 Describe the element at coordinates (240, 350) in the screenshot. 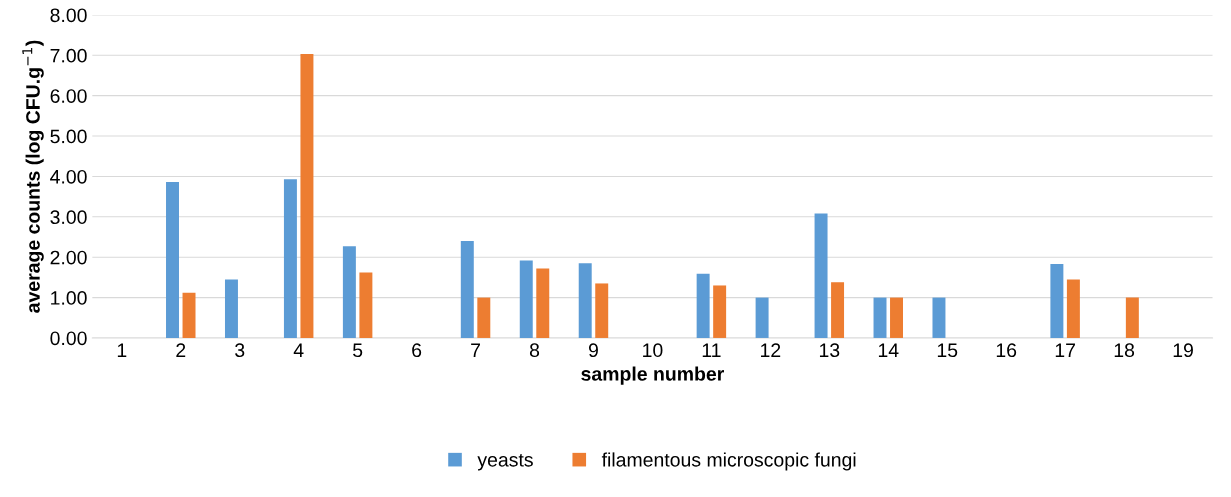

I see `x-tick-label: 3` at that location.